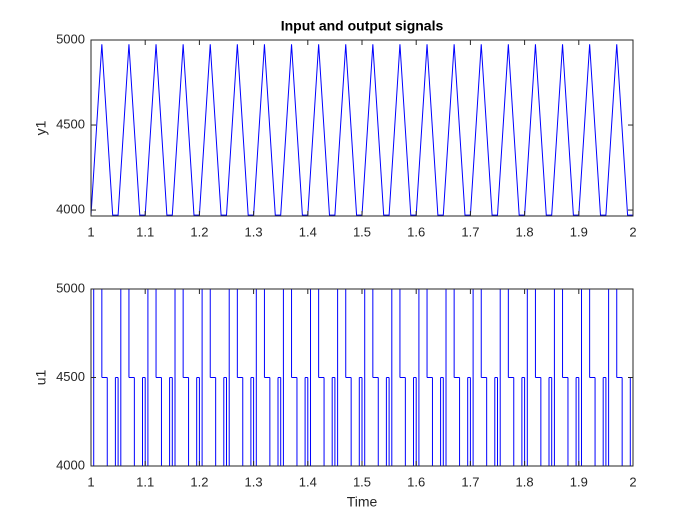 Image resolution: width=700 pixels, height=525 pixels. What do you see at coordinates (41, 378) in the screenshot?
I see `y-axis-label: u1` at bounding box center [41, 378].